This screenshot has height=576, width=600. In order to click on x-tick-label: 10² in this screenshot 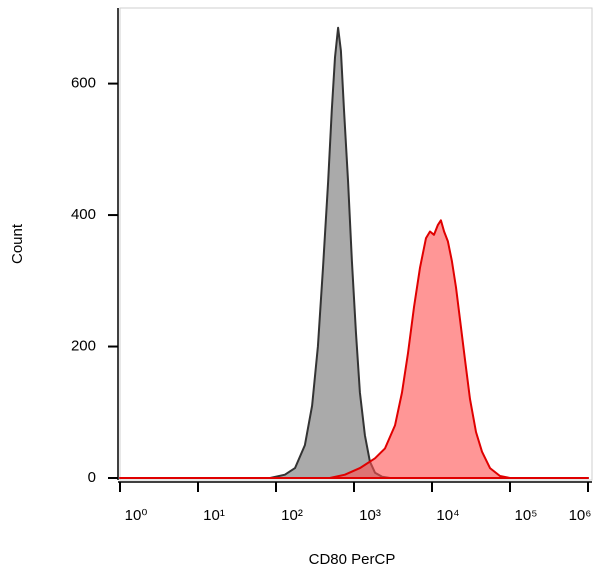, I will do `click(292, 515)`.